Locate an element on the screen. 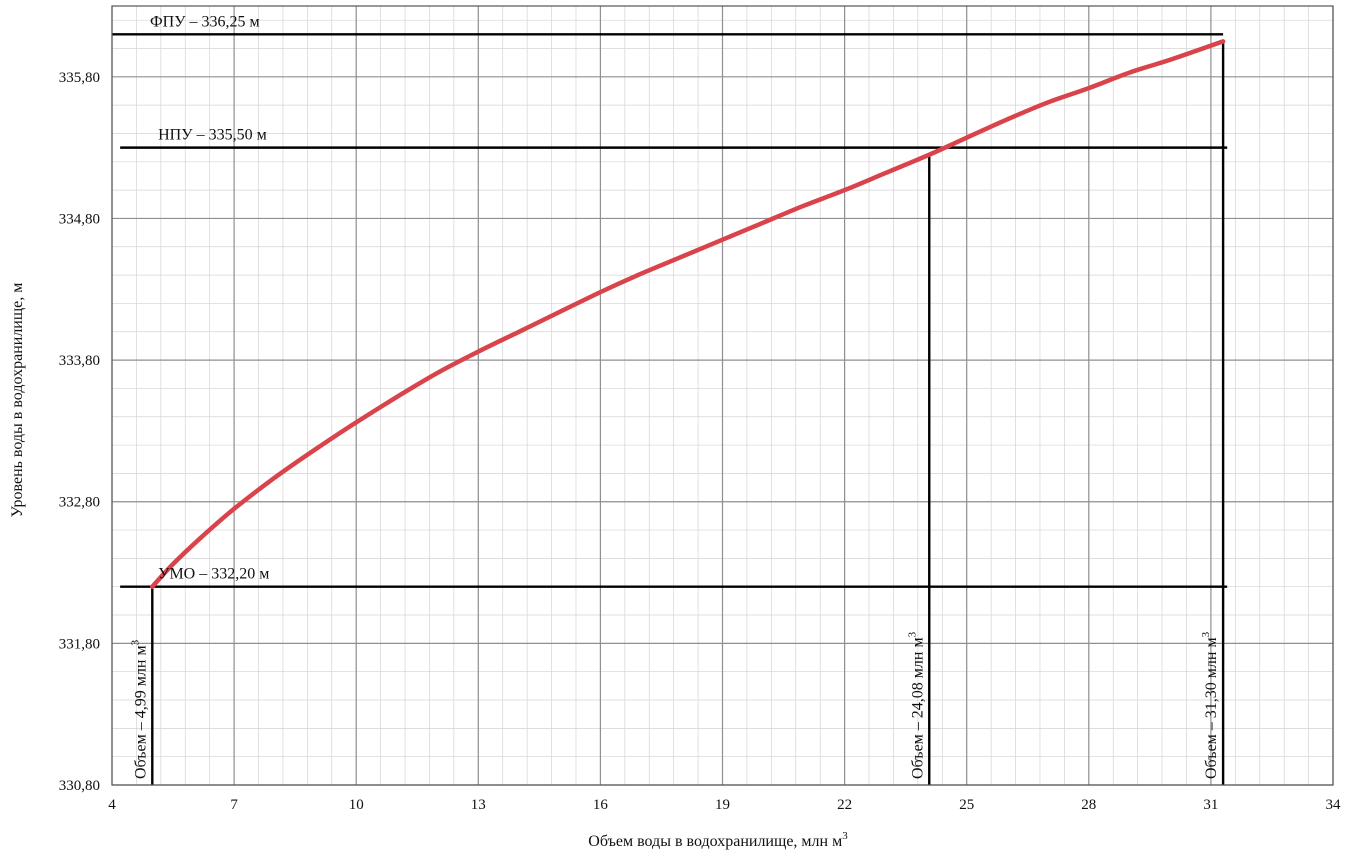 The image size is (1347, 854). x-tick-label: 25 is located at coordinates (966, 805).